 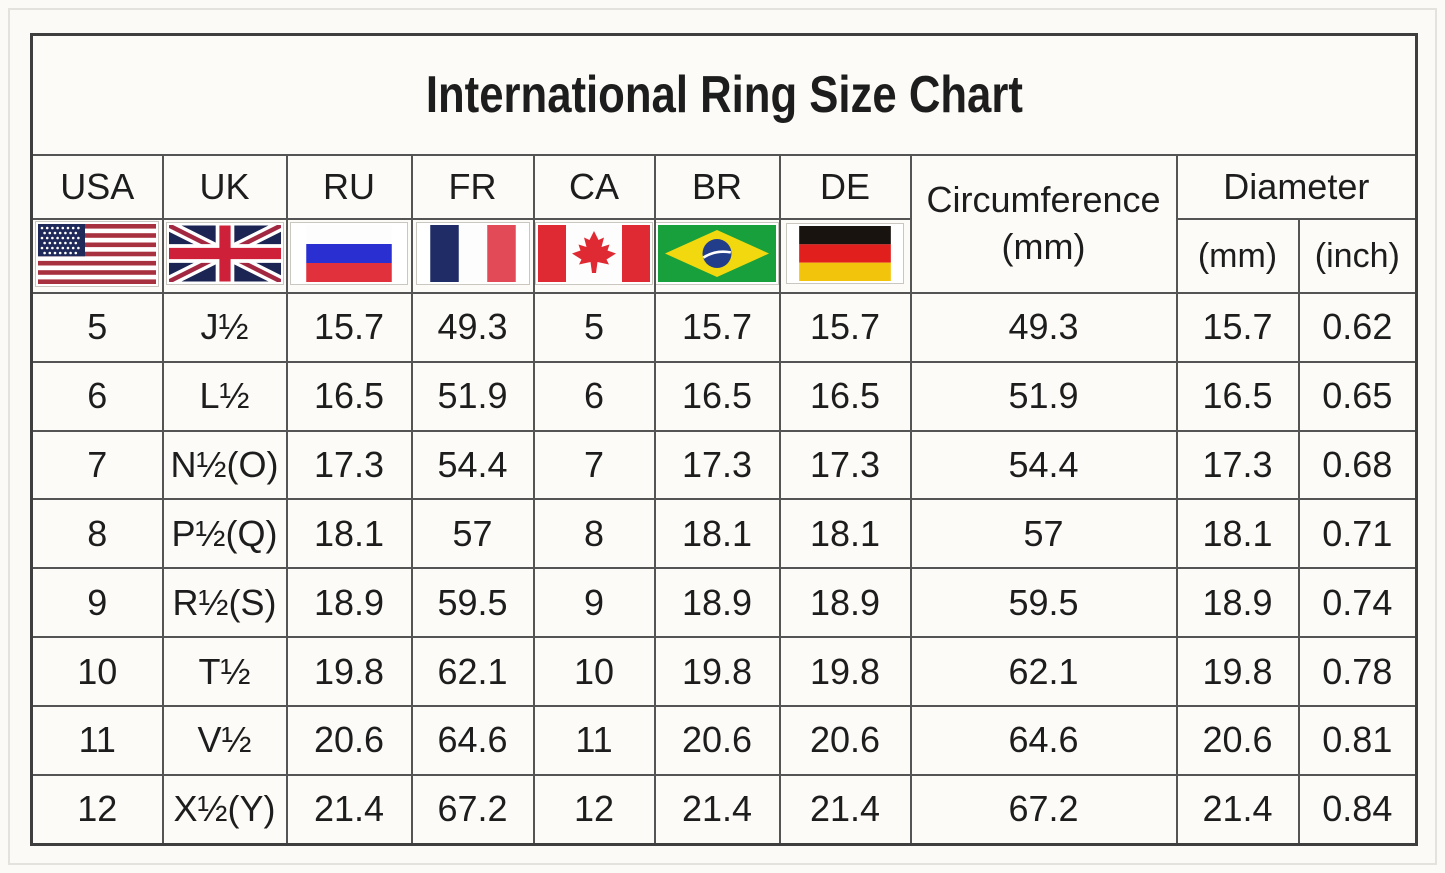 What do you see at coordinates (472, 809) in the screenshot?
I see `cell-fr: 67.2` at bounding box center [472, 809].